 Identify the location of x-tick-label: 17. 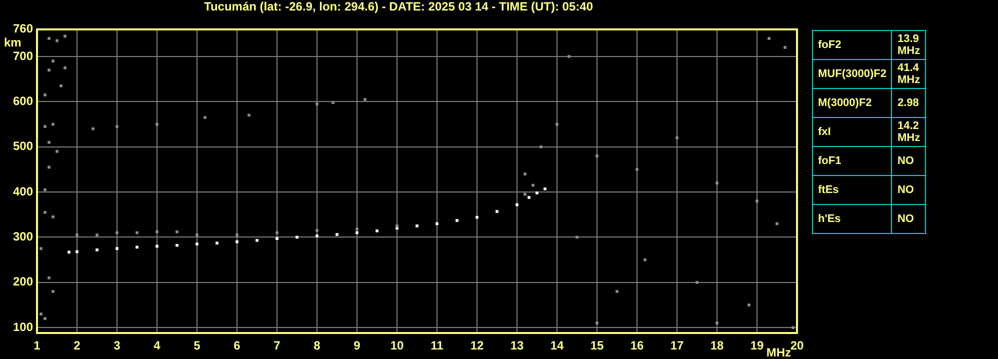
(677, 345).